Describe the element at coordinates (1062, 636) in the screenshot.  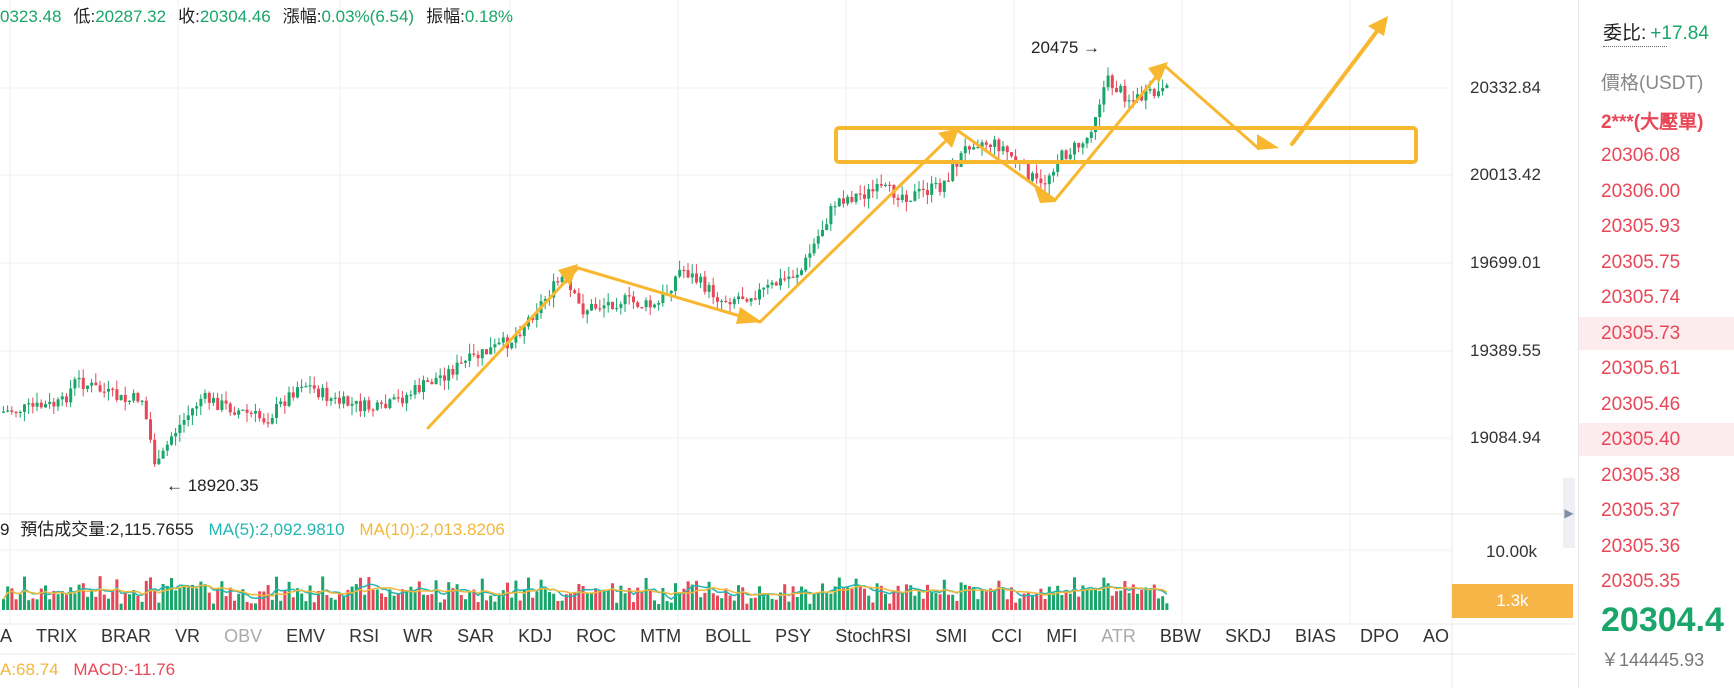
I see `indicator-tab: MFI` at that location.